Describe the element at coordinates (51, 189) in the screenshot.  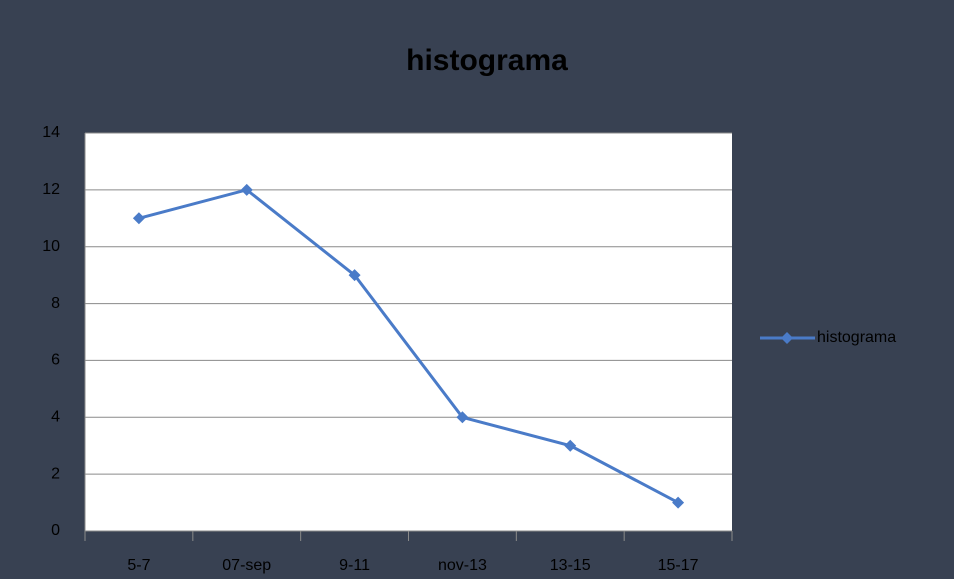
I see `y-tick-label: 12` at that location.